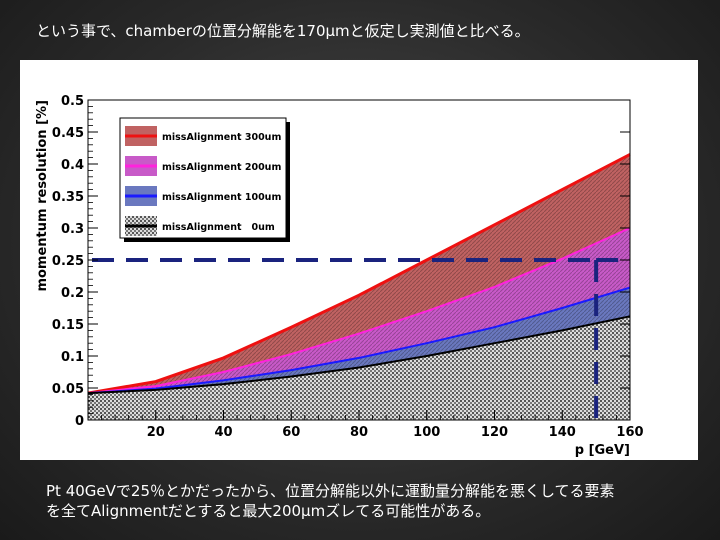 This screenshot has width=720, height=540. Describe the element at coordinates (494, 432) in the screenshot. I see `x-tick-label-5: 120` at that location.